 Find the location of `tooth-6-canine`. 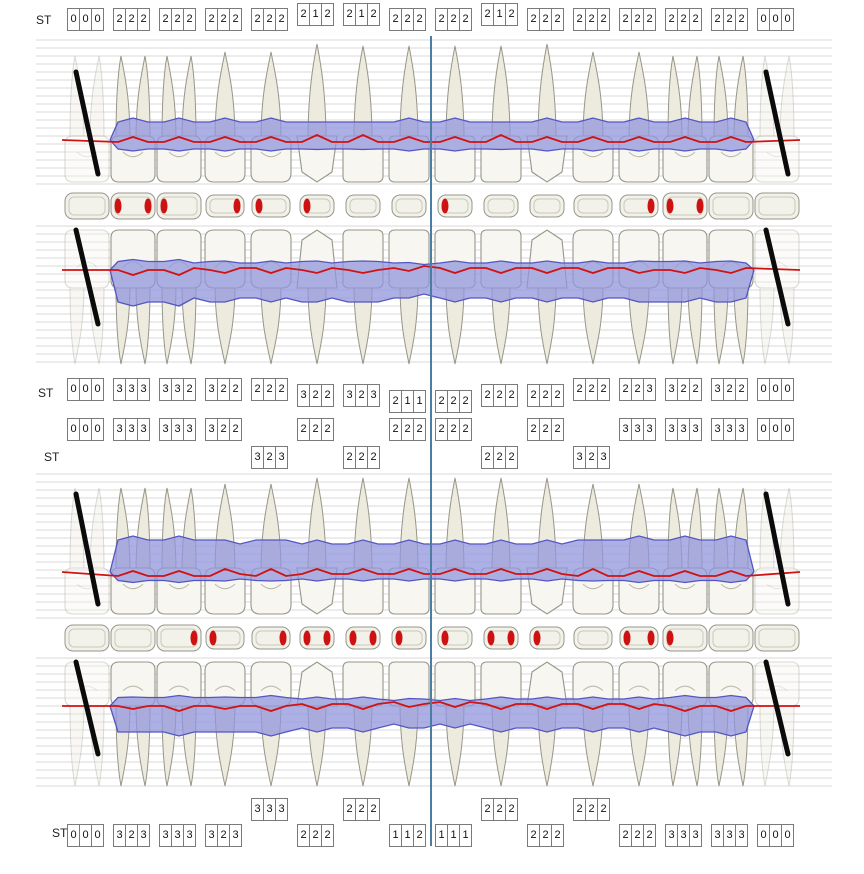

tooth-6-canine is located at coordinates (317, 113).